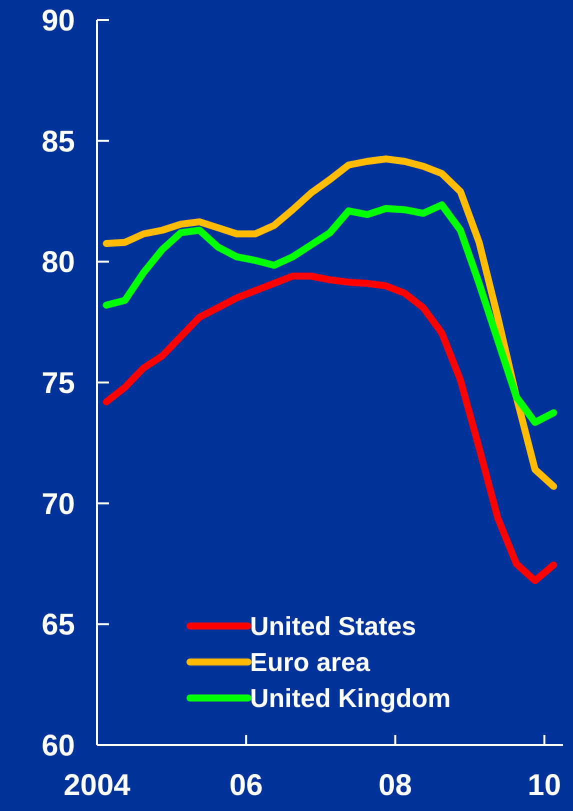 The height and width of the screenshot is (811, 573). What do you see at coordinates (310, 662) in the screenshot?
I see `legend-label: Euro area` at bounding box center [310, 662].